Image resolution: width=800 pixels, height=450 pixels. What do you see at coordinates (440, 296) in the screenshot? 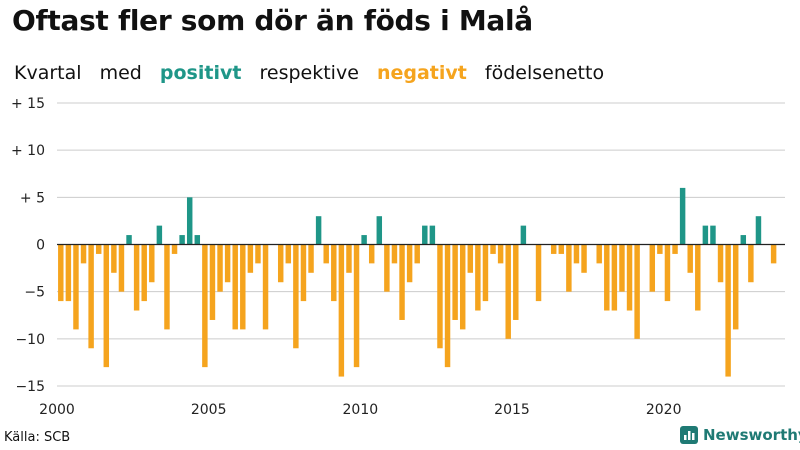
I see `bar-2012-k3` at bounding box center [440, 296].